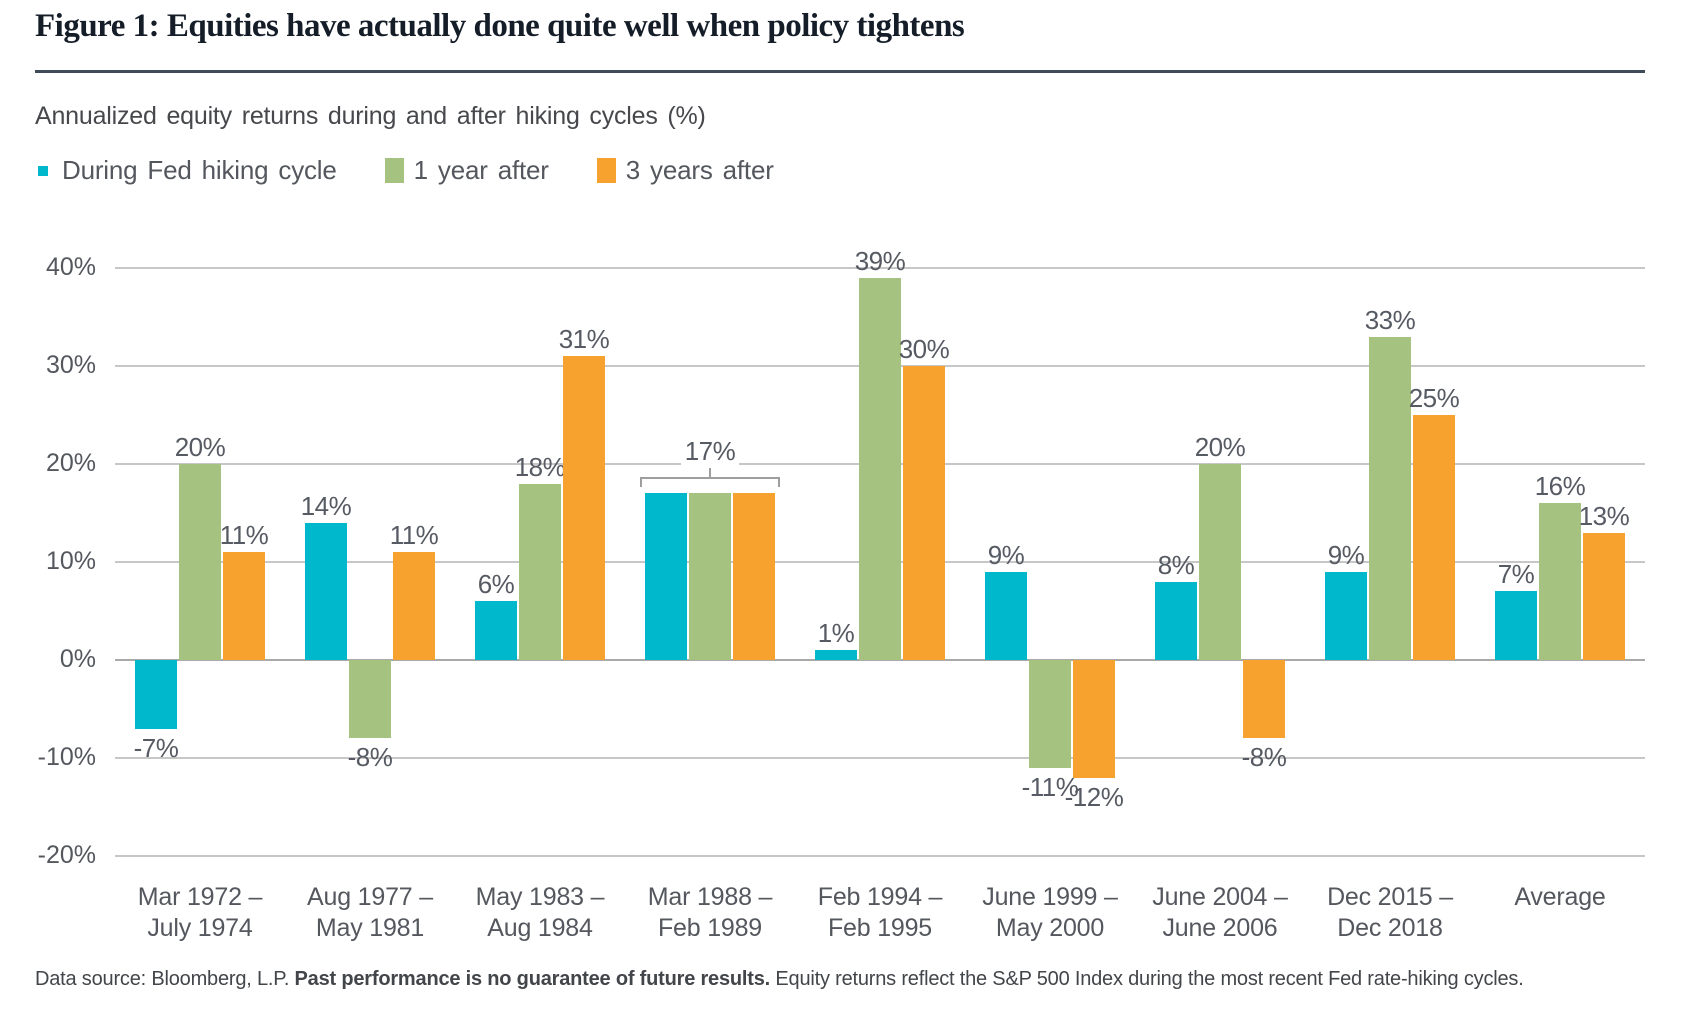  Describe the element at coordinates (1560, 486) in the screenshot. I see `bar-value-label: 16%` at that location.